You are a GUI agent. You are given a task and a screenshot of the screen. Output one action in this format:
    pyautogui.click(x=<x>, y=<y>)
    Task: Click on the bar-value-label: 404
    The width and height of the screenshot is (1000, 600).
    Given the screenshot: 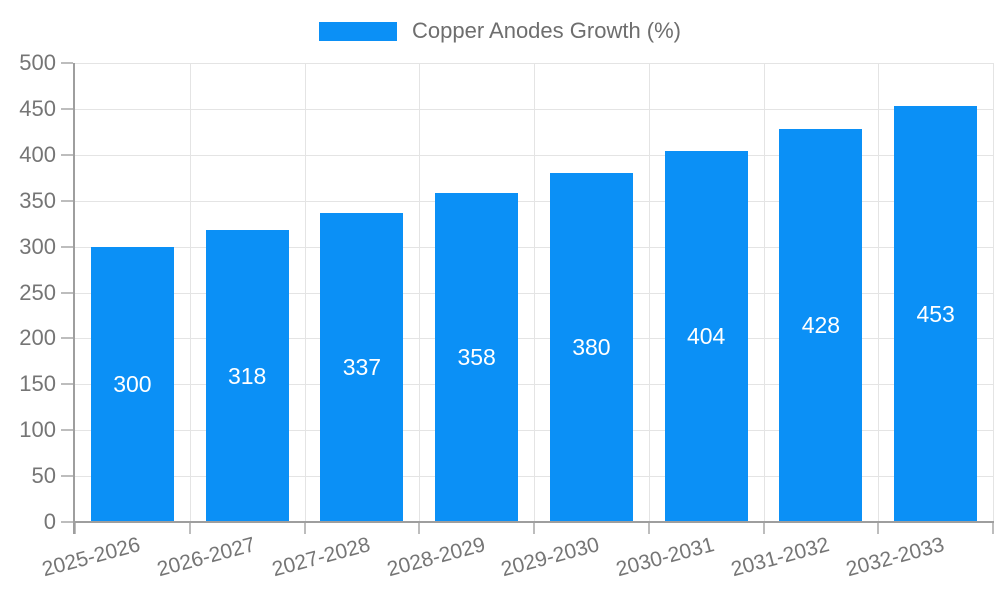 What is the action you would take?
    pyautogui.click(x=706, y=336)
    